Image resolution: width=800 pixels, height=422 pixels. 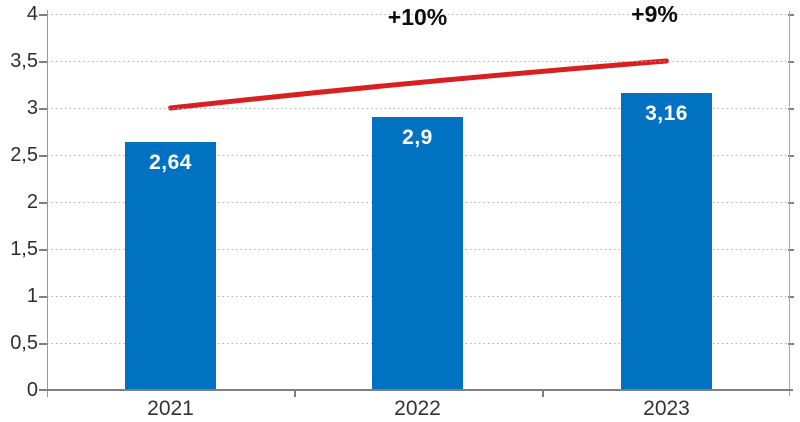 What do you see at coordinates (418, 84) in the screenshot?
I see `trend-line-path` at bounding box center [418, 84].